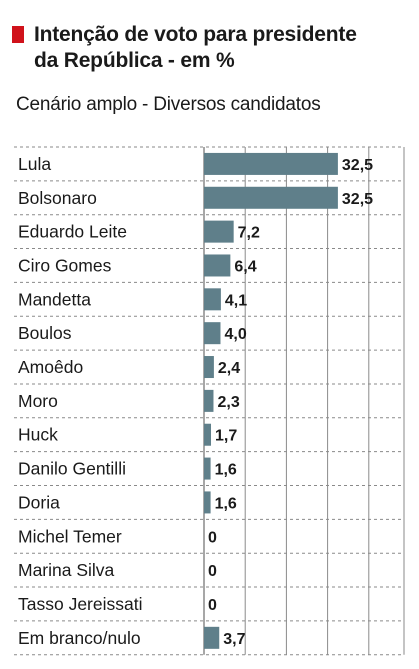  I want to click on category-label: Lula, so click(34, 164).